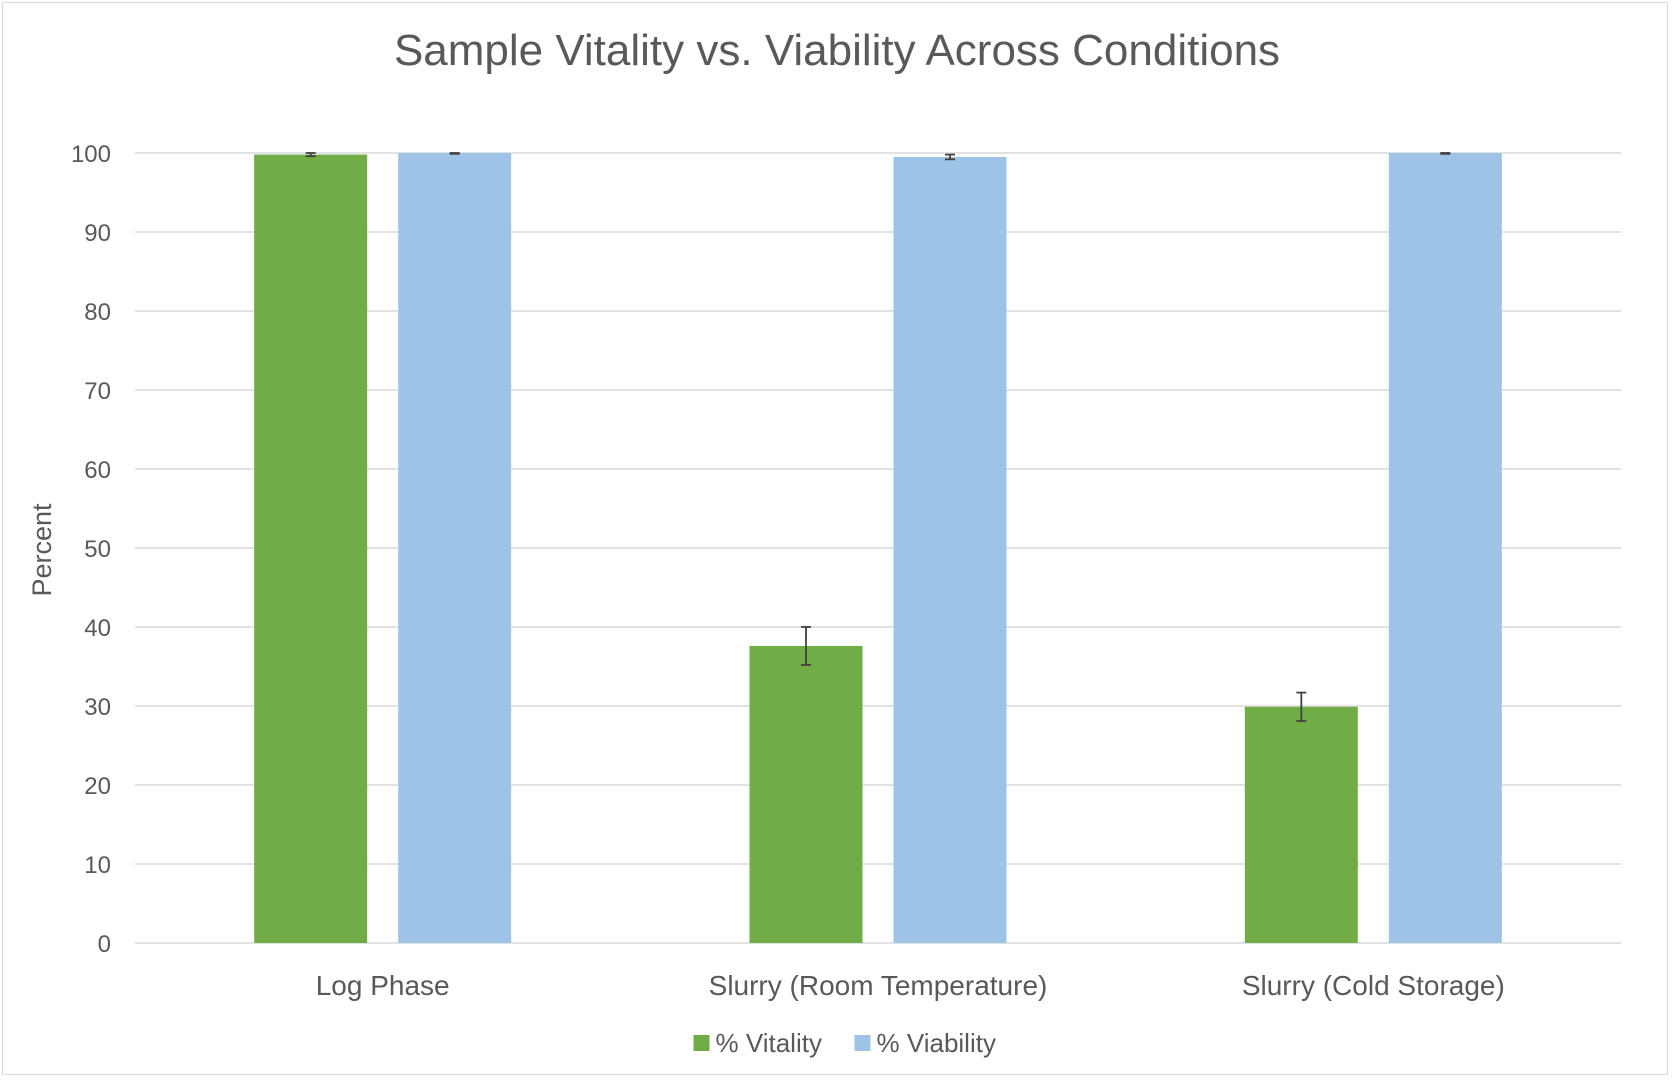 The image size is (1672, 1081). I want to click on y-tick-label: 90, so click(97, 233).